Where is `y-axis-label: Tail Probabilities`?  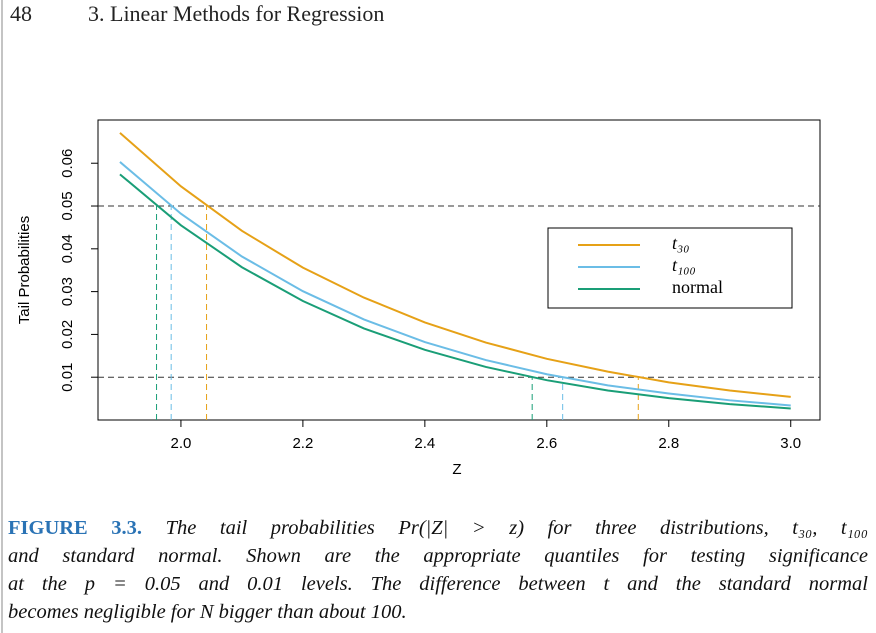
y-axis-label: Tail Probabilities is located at coordinates (24, 270).